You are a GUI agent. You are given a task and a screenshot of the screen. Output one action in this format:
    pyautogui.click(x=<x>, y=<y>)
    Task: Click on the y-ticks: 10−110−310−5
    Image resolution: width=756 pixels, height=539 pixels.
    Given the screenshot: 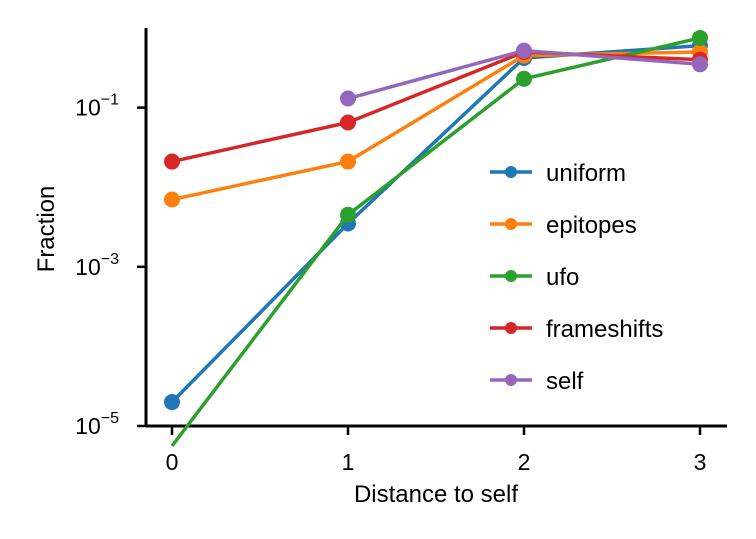 What is the action you would take?
    pyautogui.click(x=110, y=265)
    